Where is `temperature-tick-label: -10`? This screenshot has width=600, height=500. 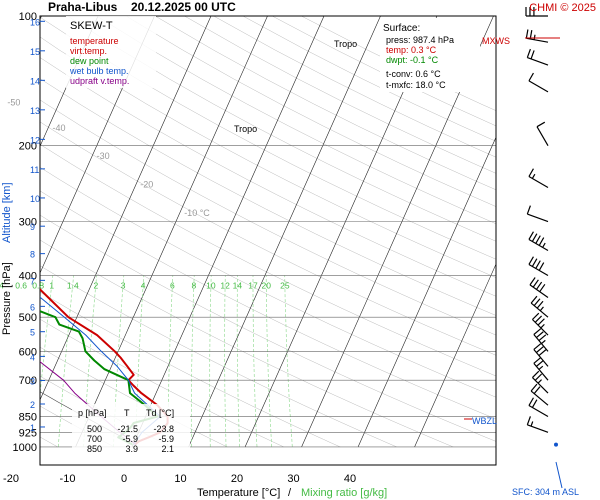 temperature-tick-label: -10 is located at coordinates (68, 479).